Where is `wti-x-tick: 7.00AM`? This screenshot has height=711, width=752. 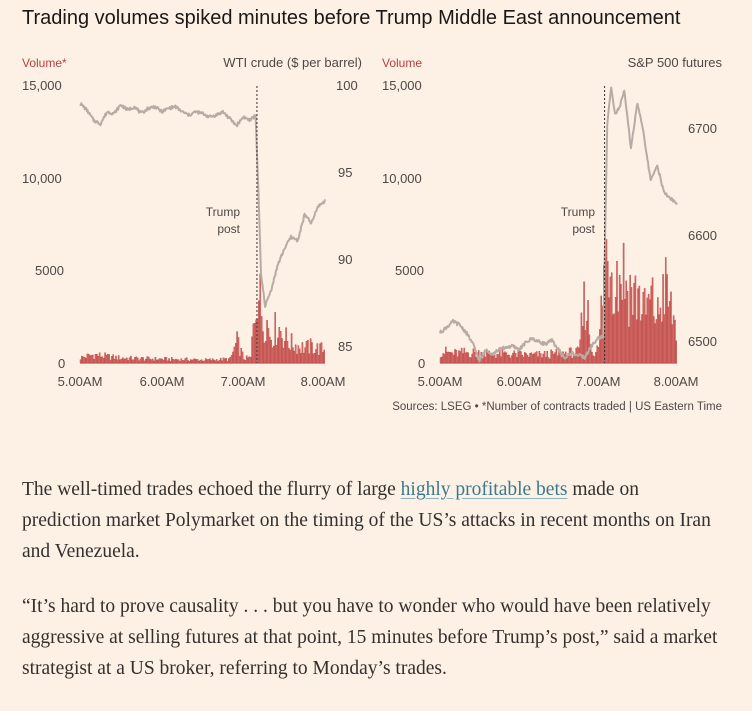 wti-x-tick: 7.00AM is located at coordinates (243, 381).